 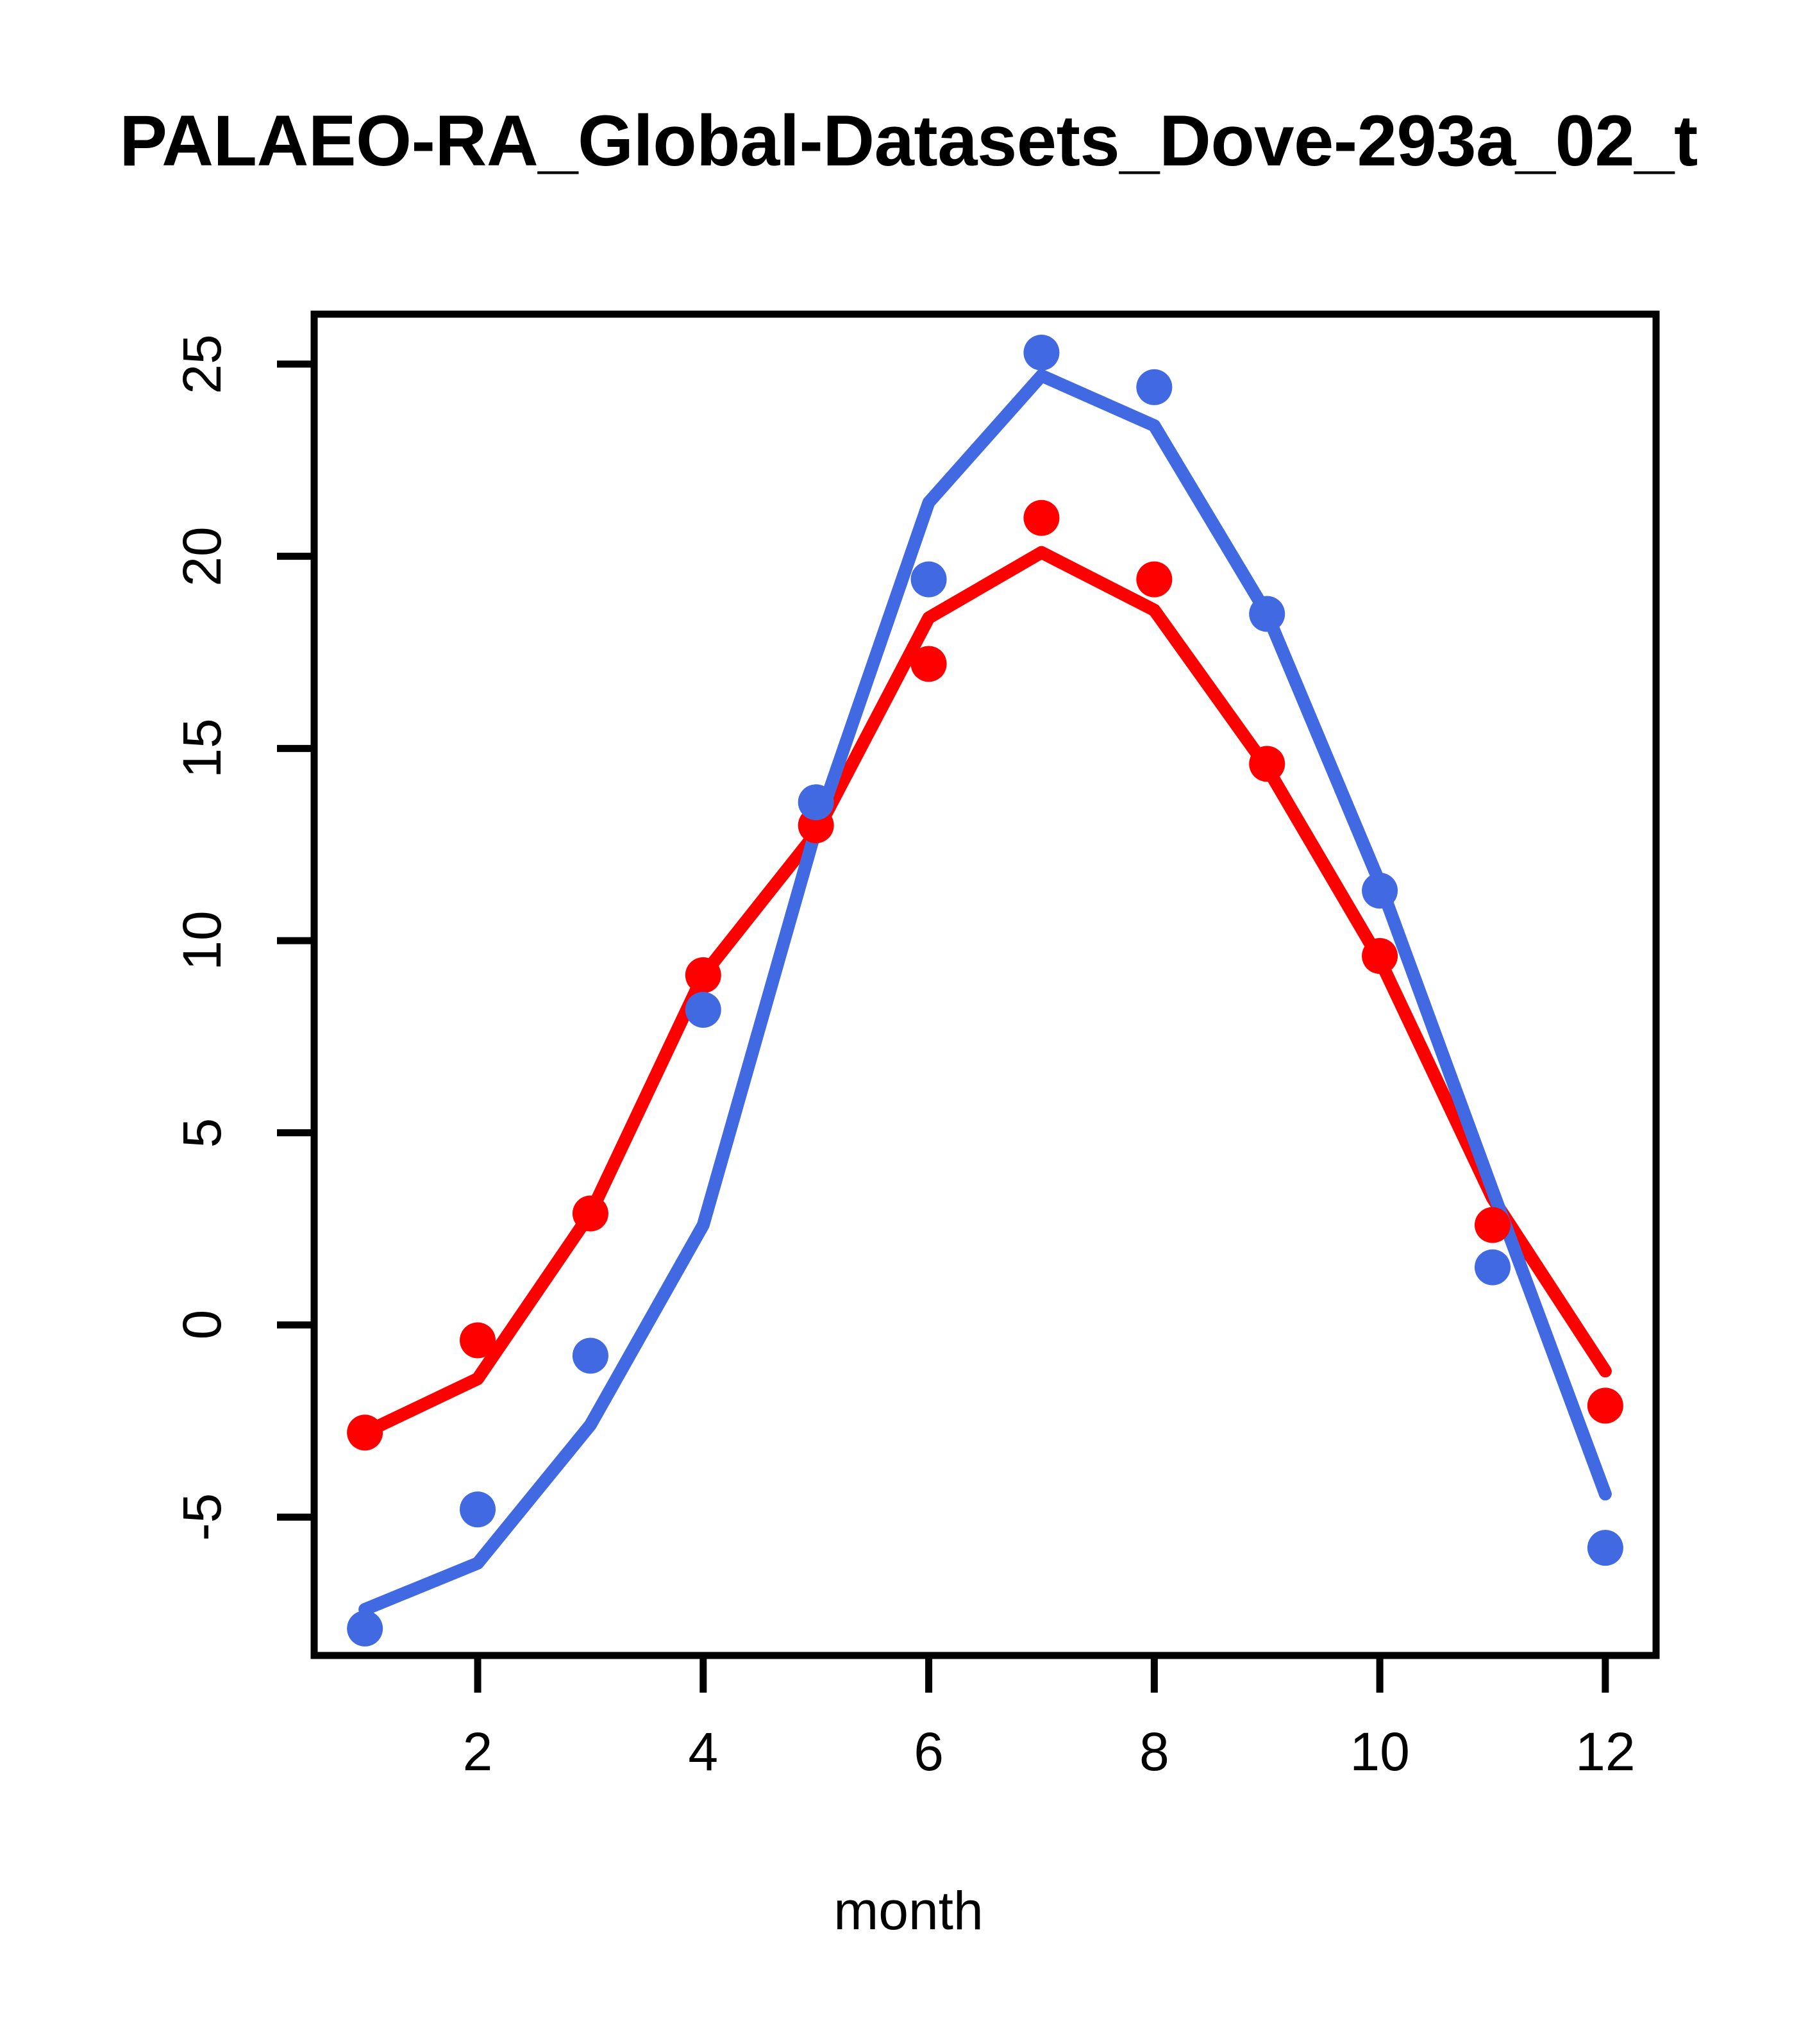 I want to click on x-tick-label: 4, so click(x=703, y=1752).